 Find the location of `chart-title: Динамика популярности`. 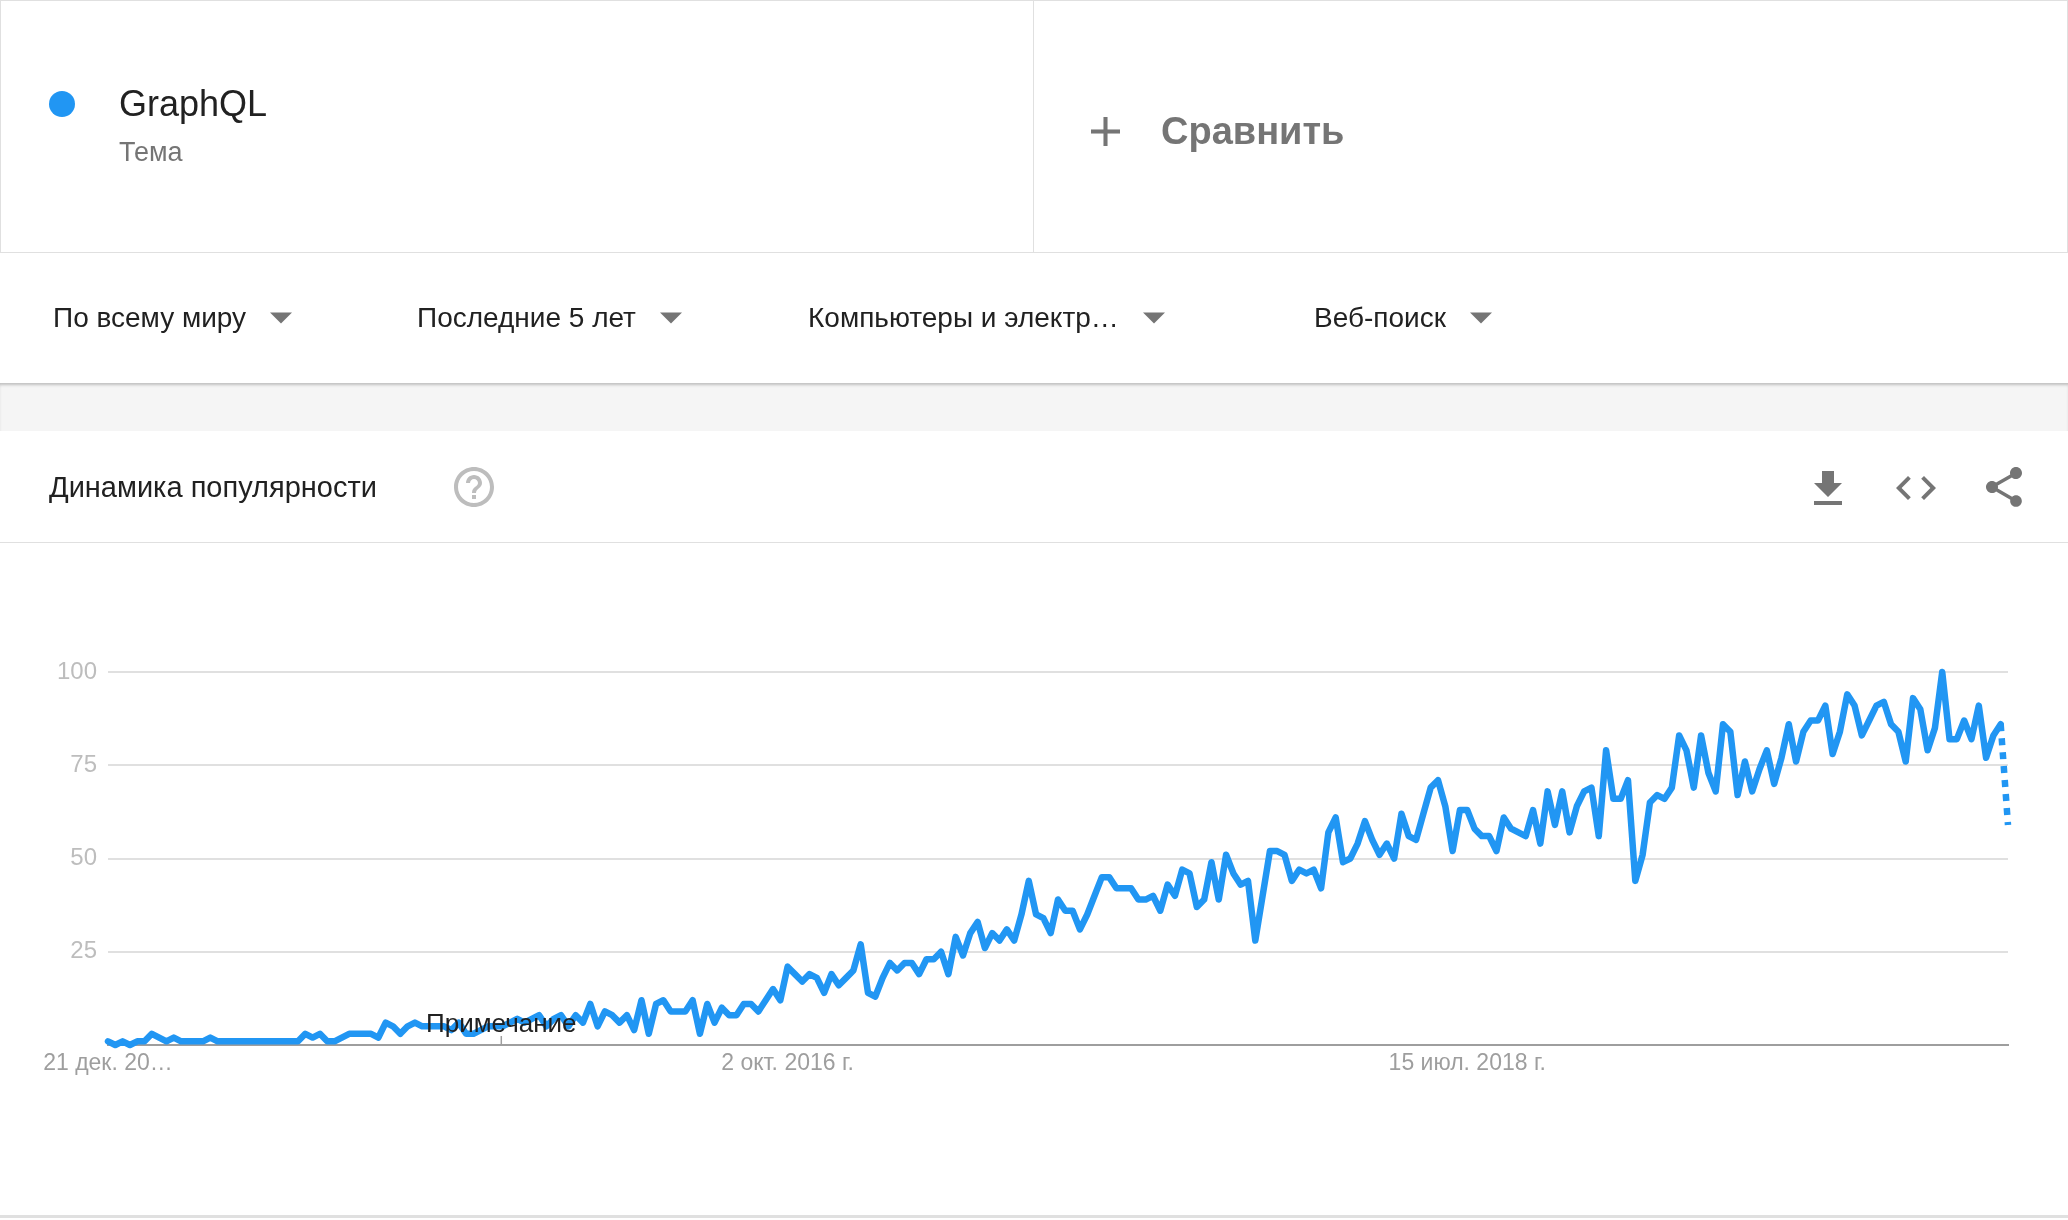

chart-title: Динамика популярности is located at coordinates (213, 487).